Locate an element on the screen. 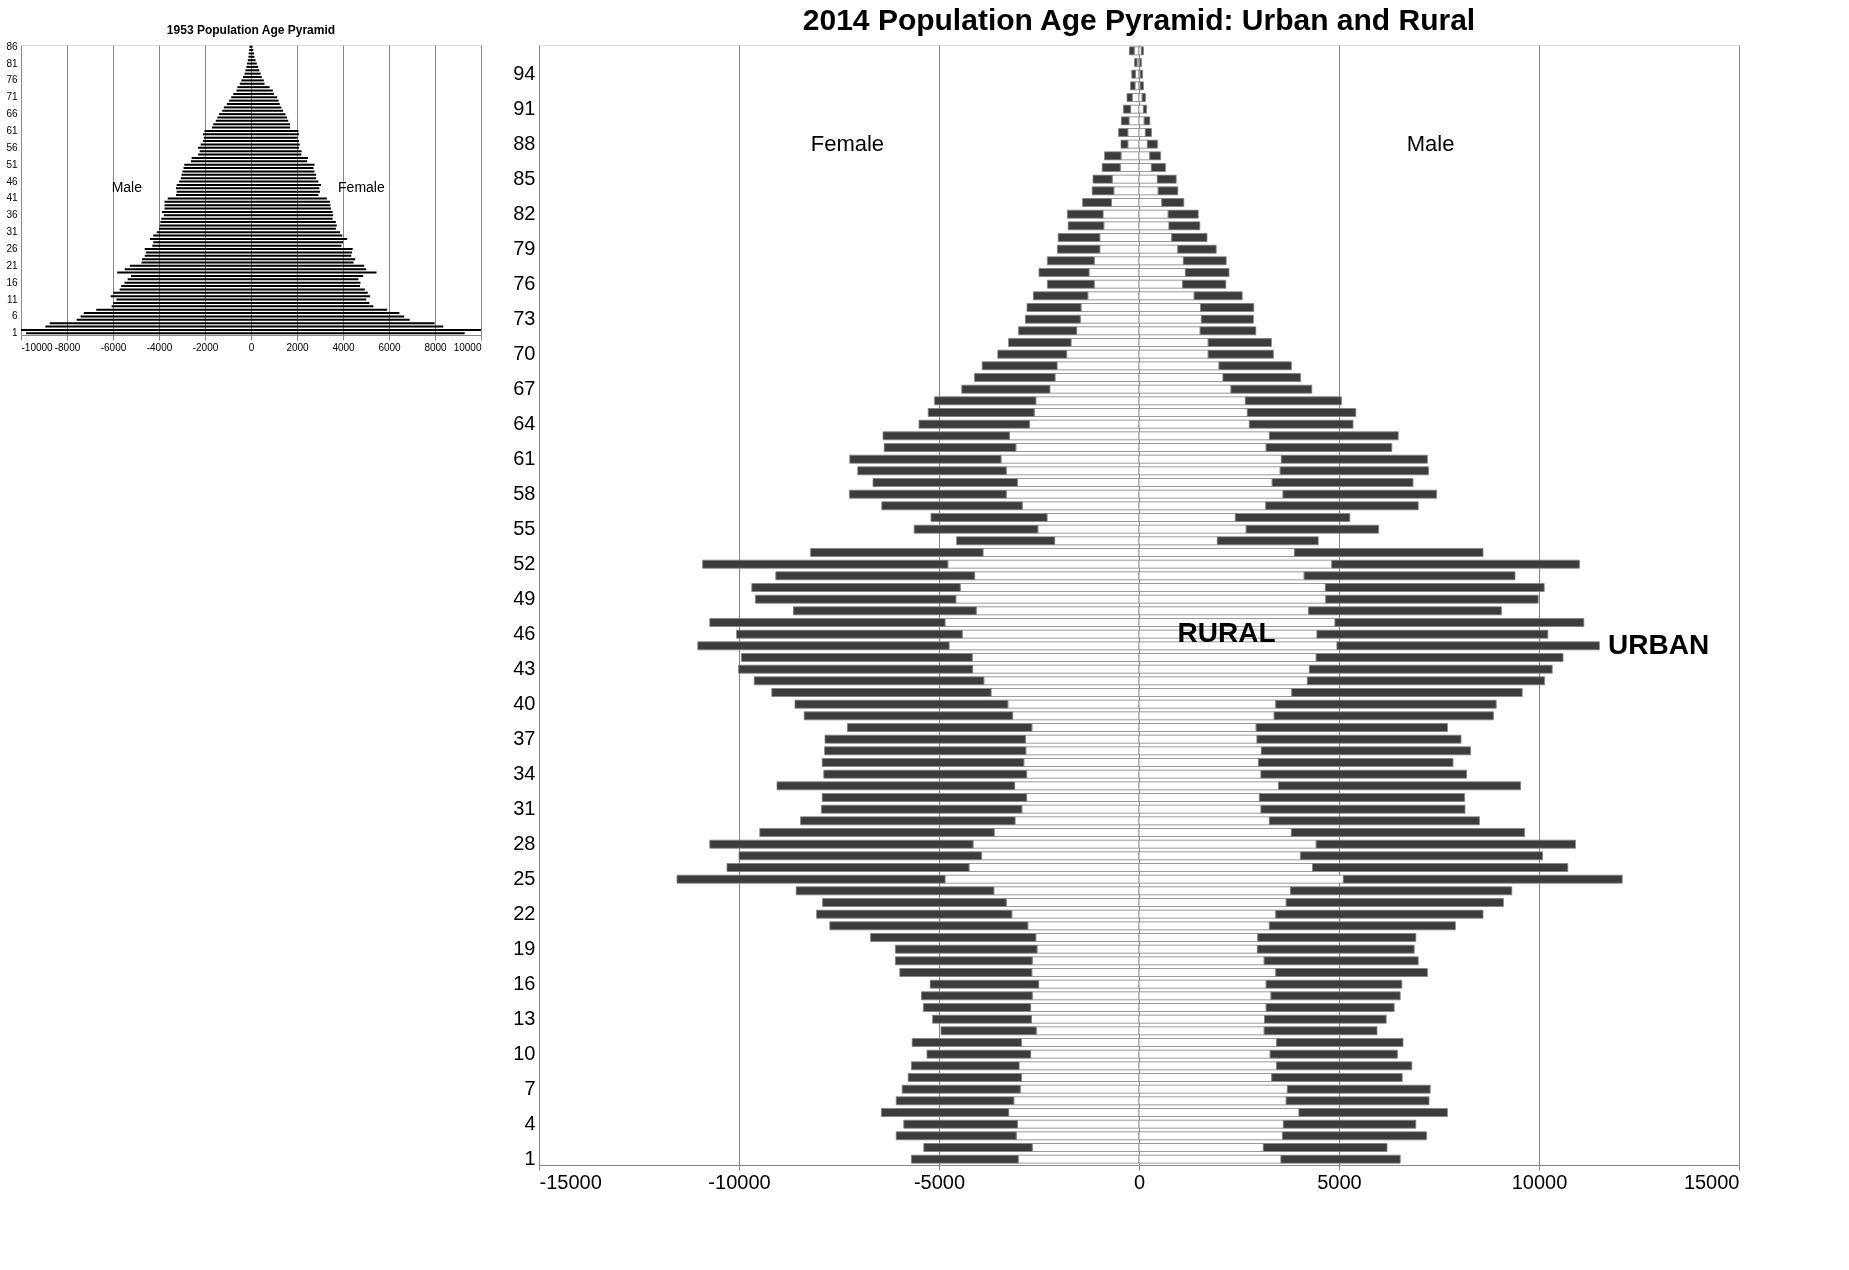 The height and width of the screenshot is (1270, 1849). y-tick-label: 70 is located at coordinates (524, 353).